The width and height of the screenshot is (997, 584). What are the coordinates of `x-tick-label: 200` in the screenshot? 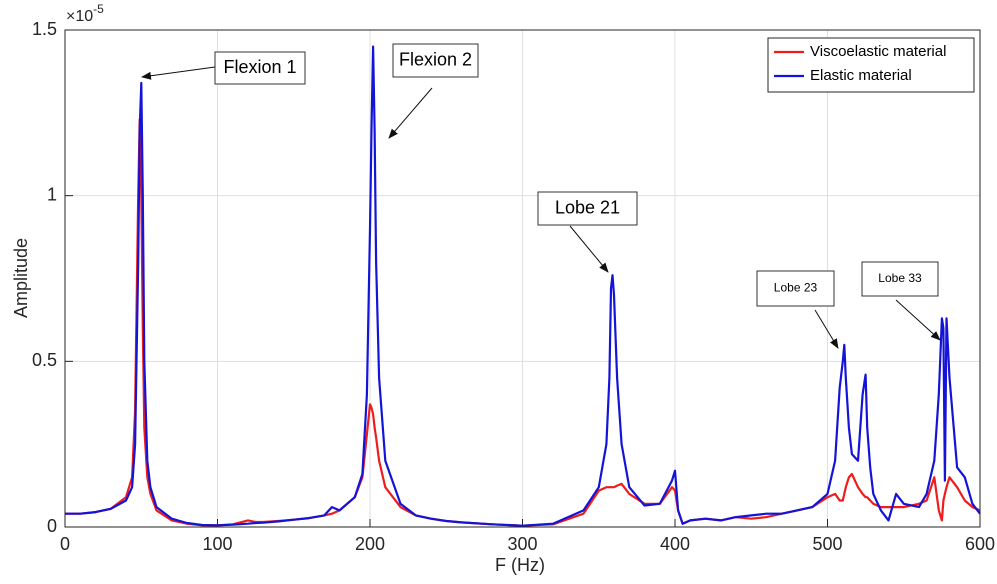 It's located at (370, 544).